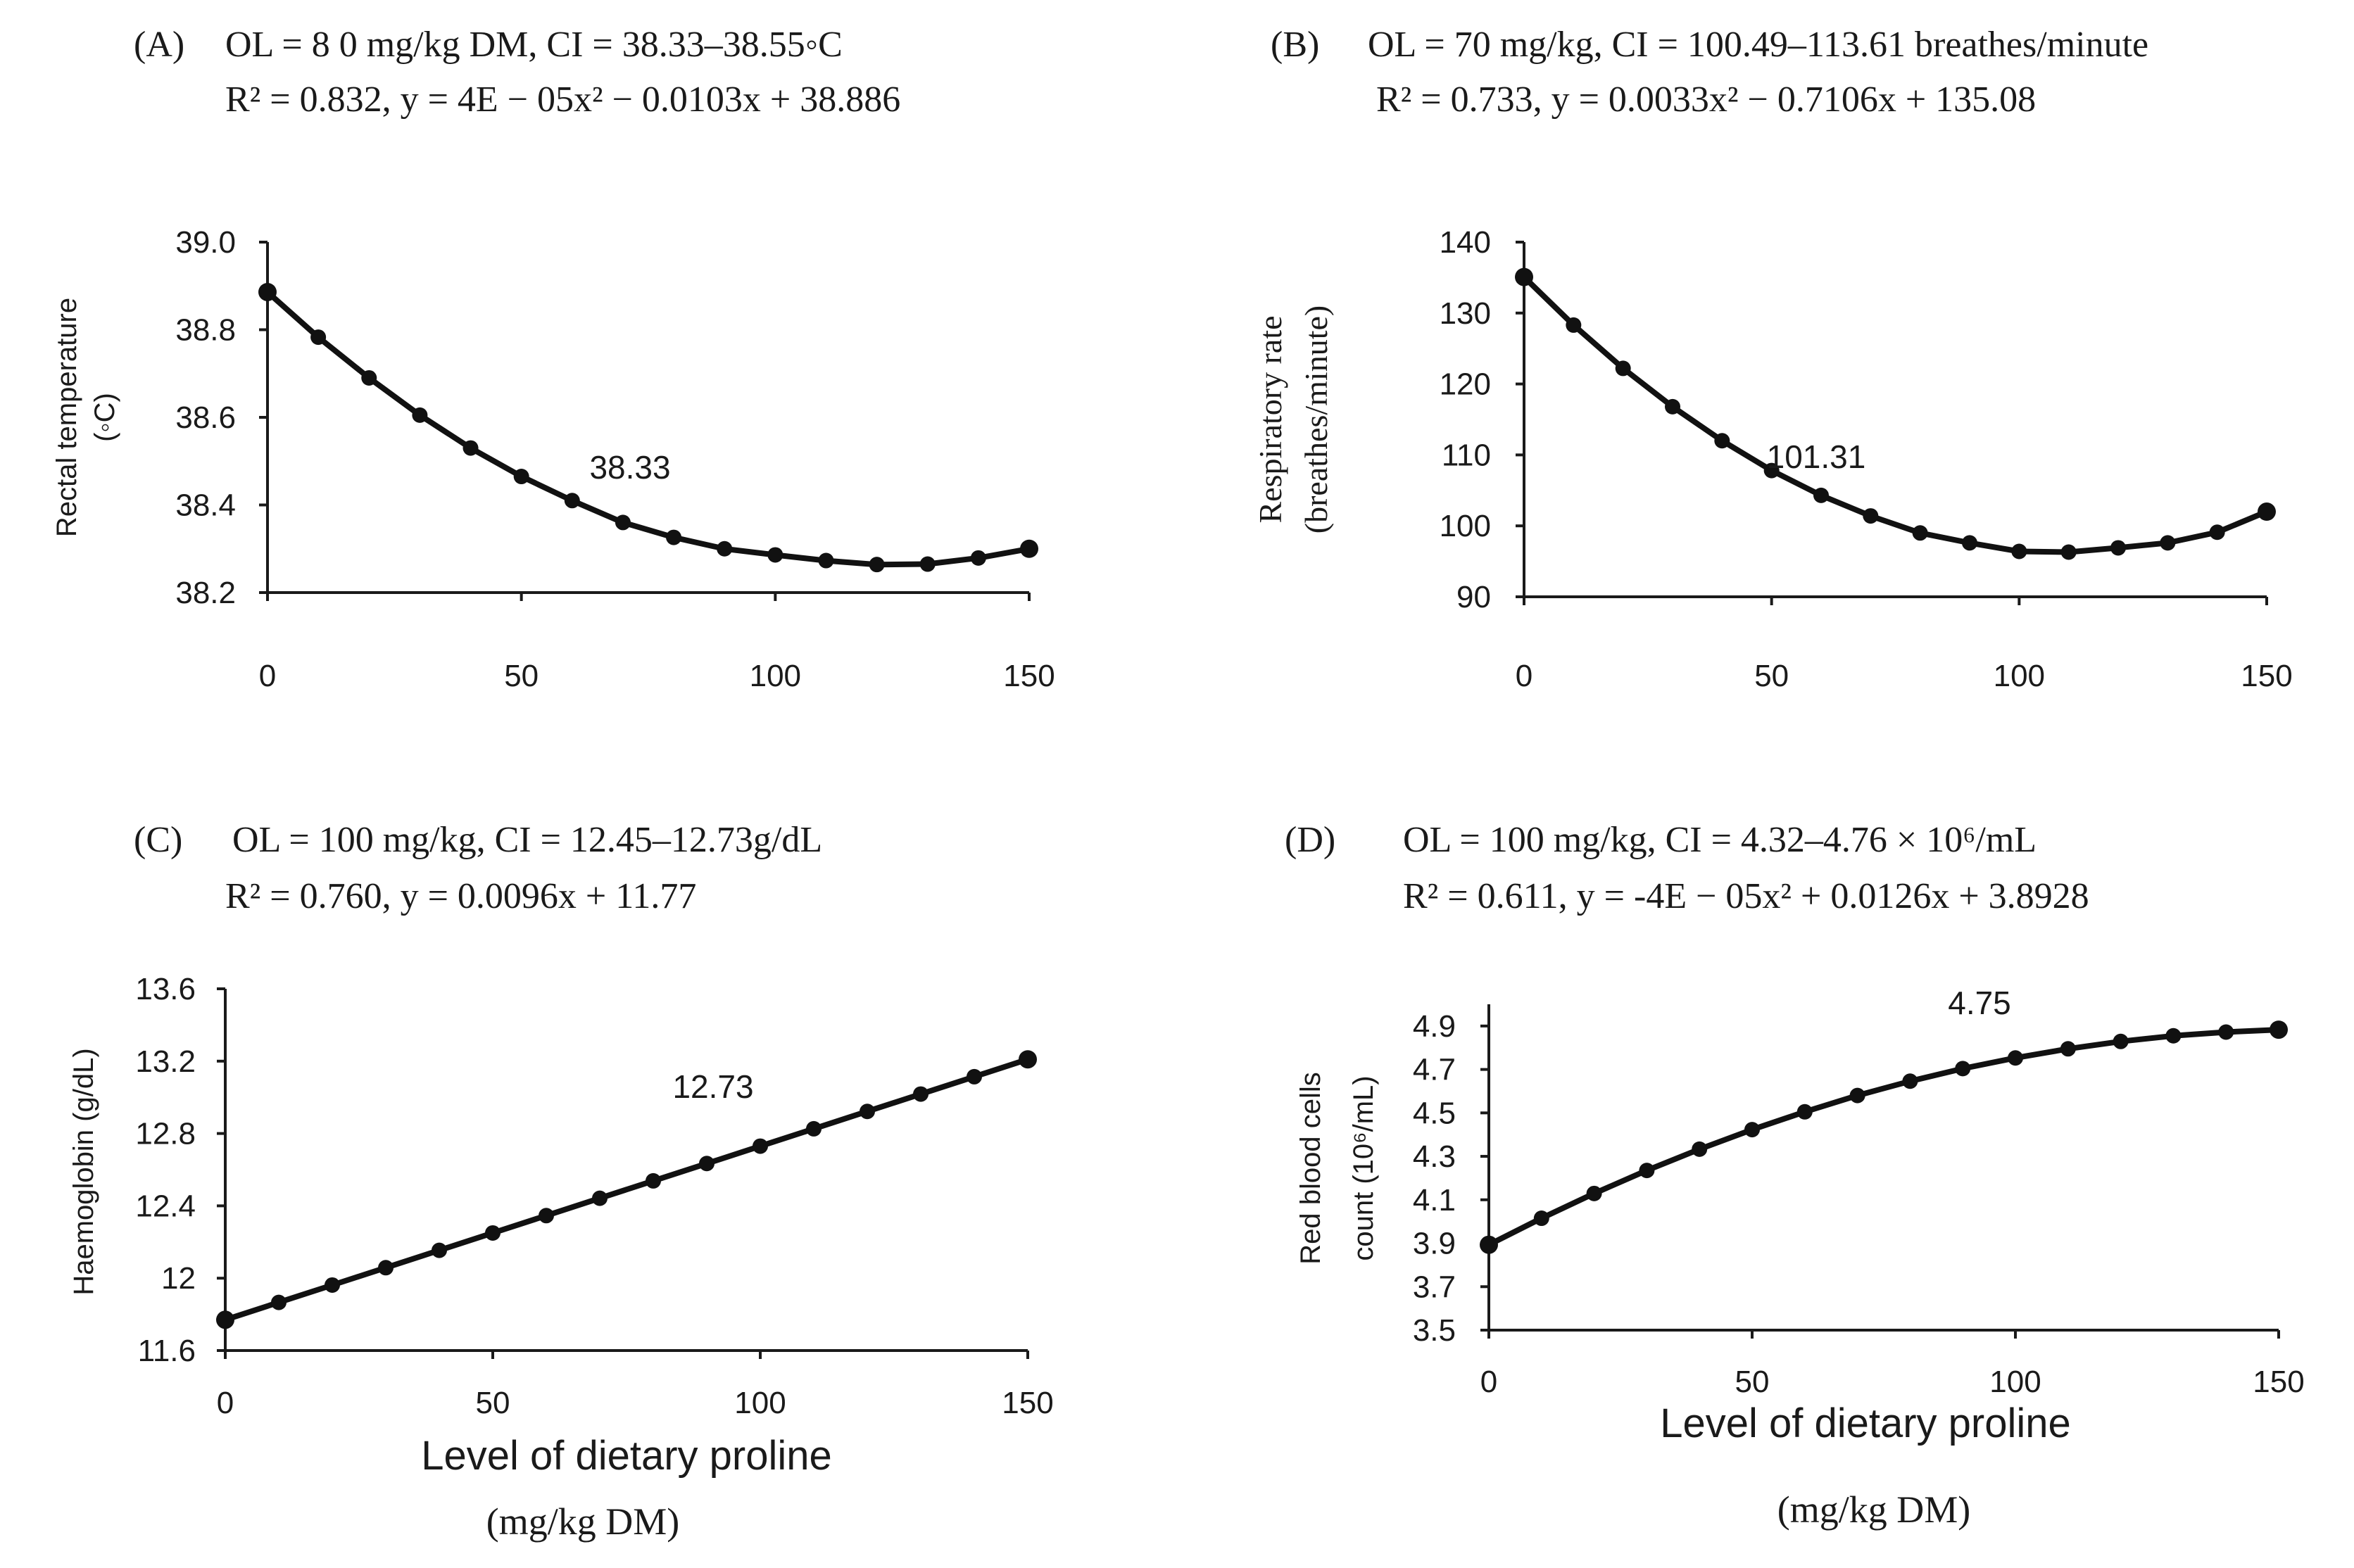 This screenshot has height=1568, width=2354. What do you see at coordinates (1363, 1167) in the screenshot?
I see `panel-d-y-axis-label: count (10⁶/mL)` at bounding box center [1363, 1167].